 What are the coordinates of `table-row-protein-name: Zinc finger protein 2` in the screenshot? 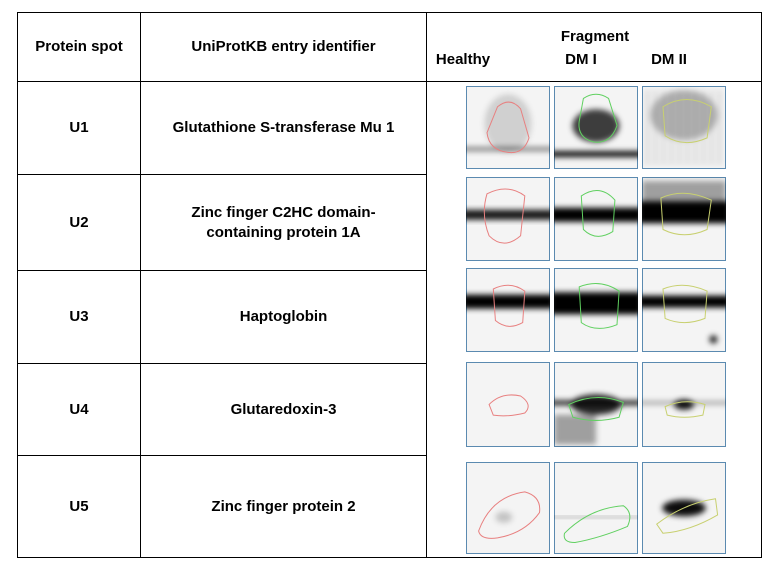 It's located at (283, 506).